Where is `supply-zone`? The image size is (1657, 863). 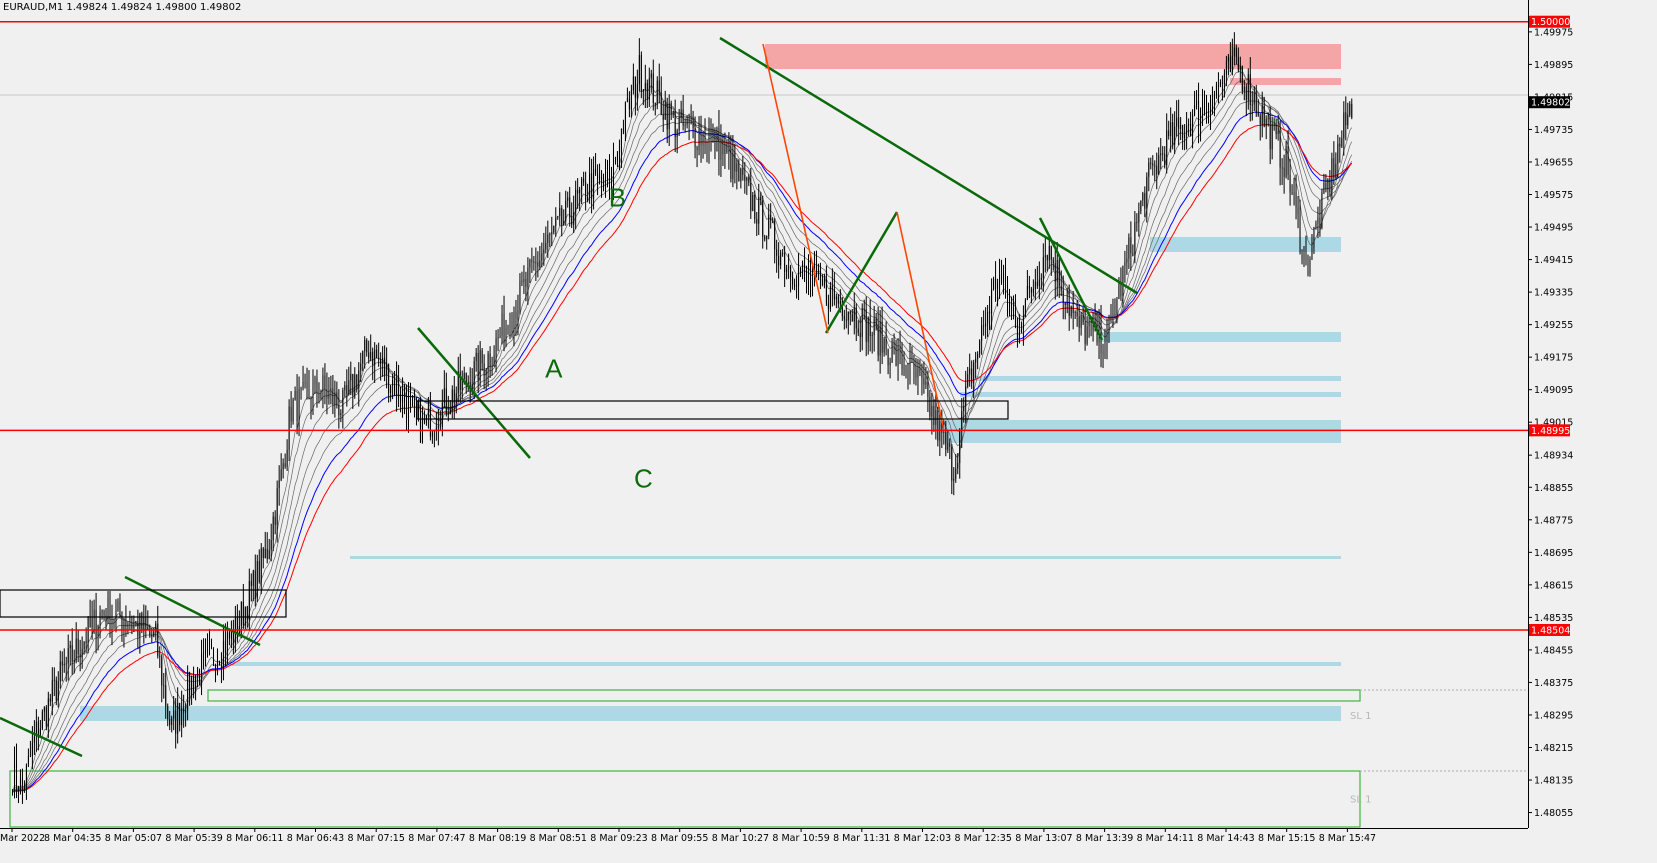
supply-zone is located at coordinates (1053, 56).